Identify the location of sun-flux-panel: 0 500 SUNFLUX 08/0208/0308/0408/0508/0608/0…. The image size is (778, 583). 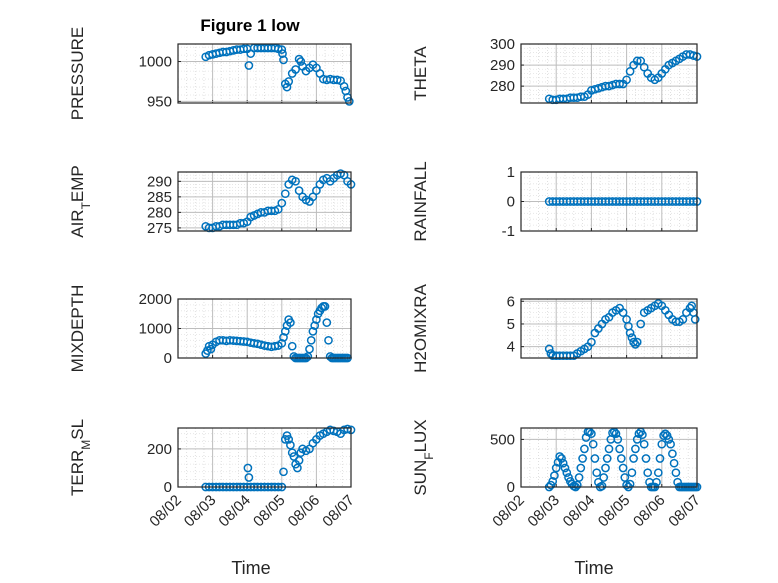
(557, 474).